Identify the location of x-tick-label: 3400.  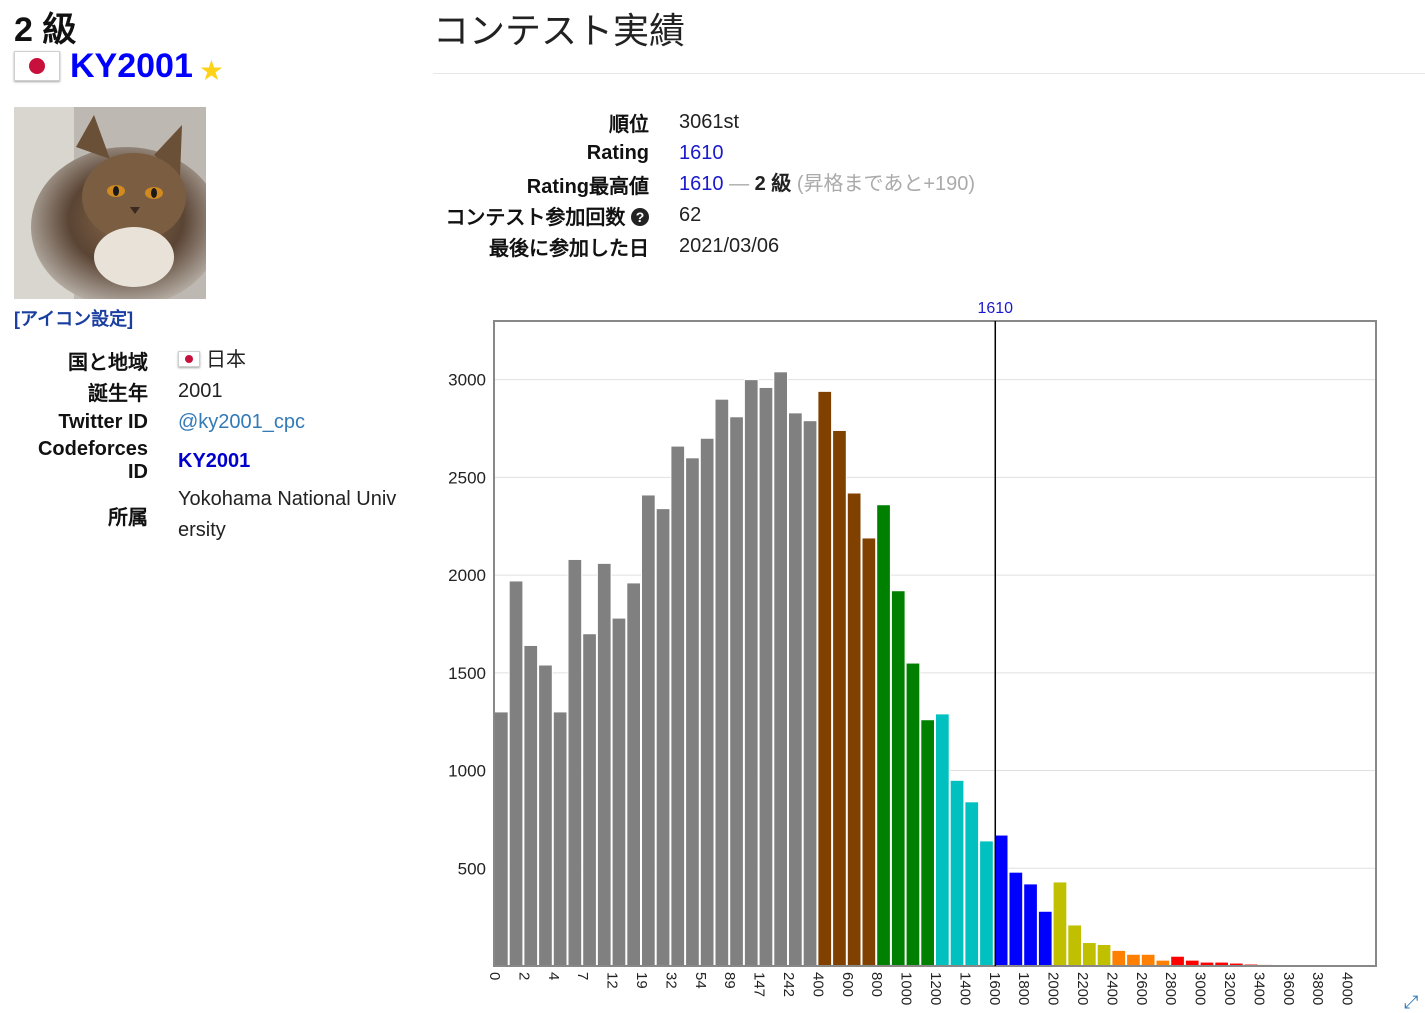
(1258, 988).